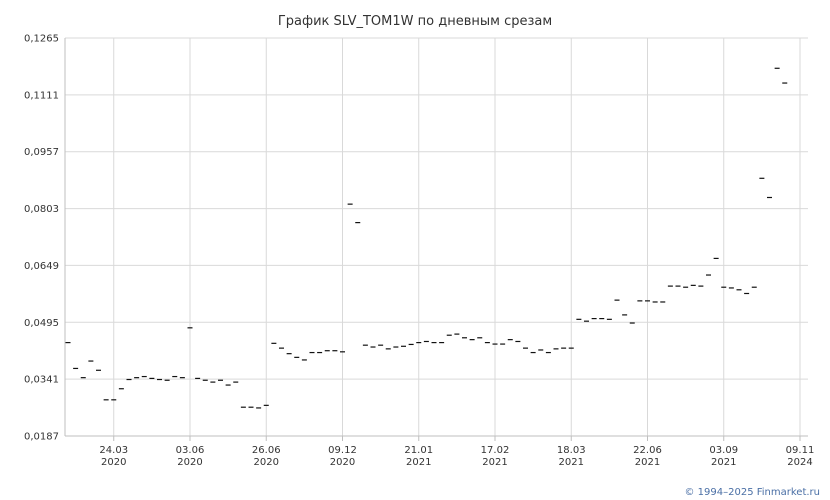 This screenshot has height=500, width=830. What do you see at coordinates (41, 209) in the screenshot?
I see `y-tick-label: 0,0803` at bounding box center [41, 209].